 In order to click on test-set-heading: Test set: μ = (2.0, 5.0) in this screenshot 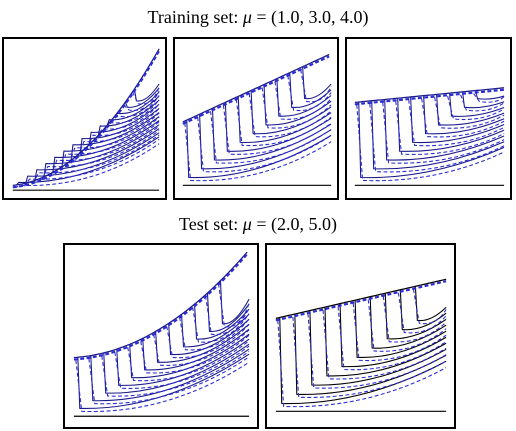, I will do `click(258, 224)`.